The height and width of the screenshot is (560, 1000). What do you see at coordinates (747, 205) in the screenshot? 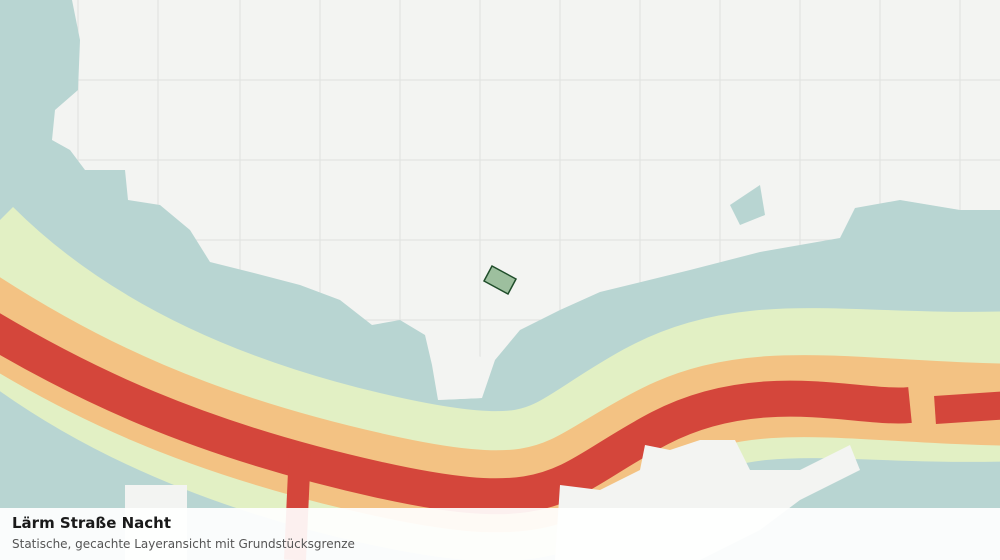
I see `island` at bounding box center [747, 205].